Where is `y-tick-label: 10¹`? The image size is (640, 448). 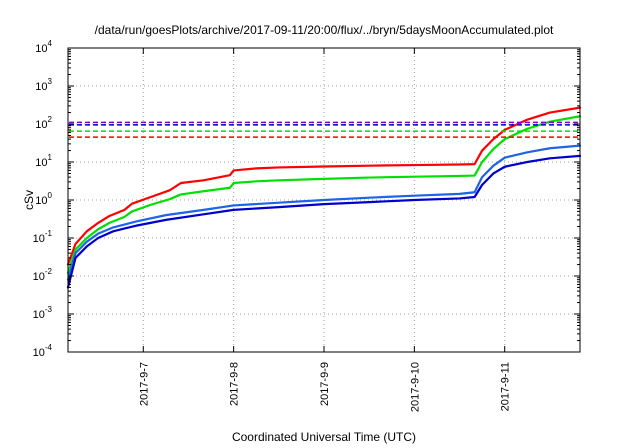 y-tick-label: 10¹ is located at coordinates (43, 161).